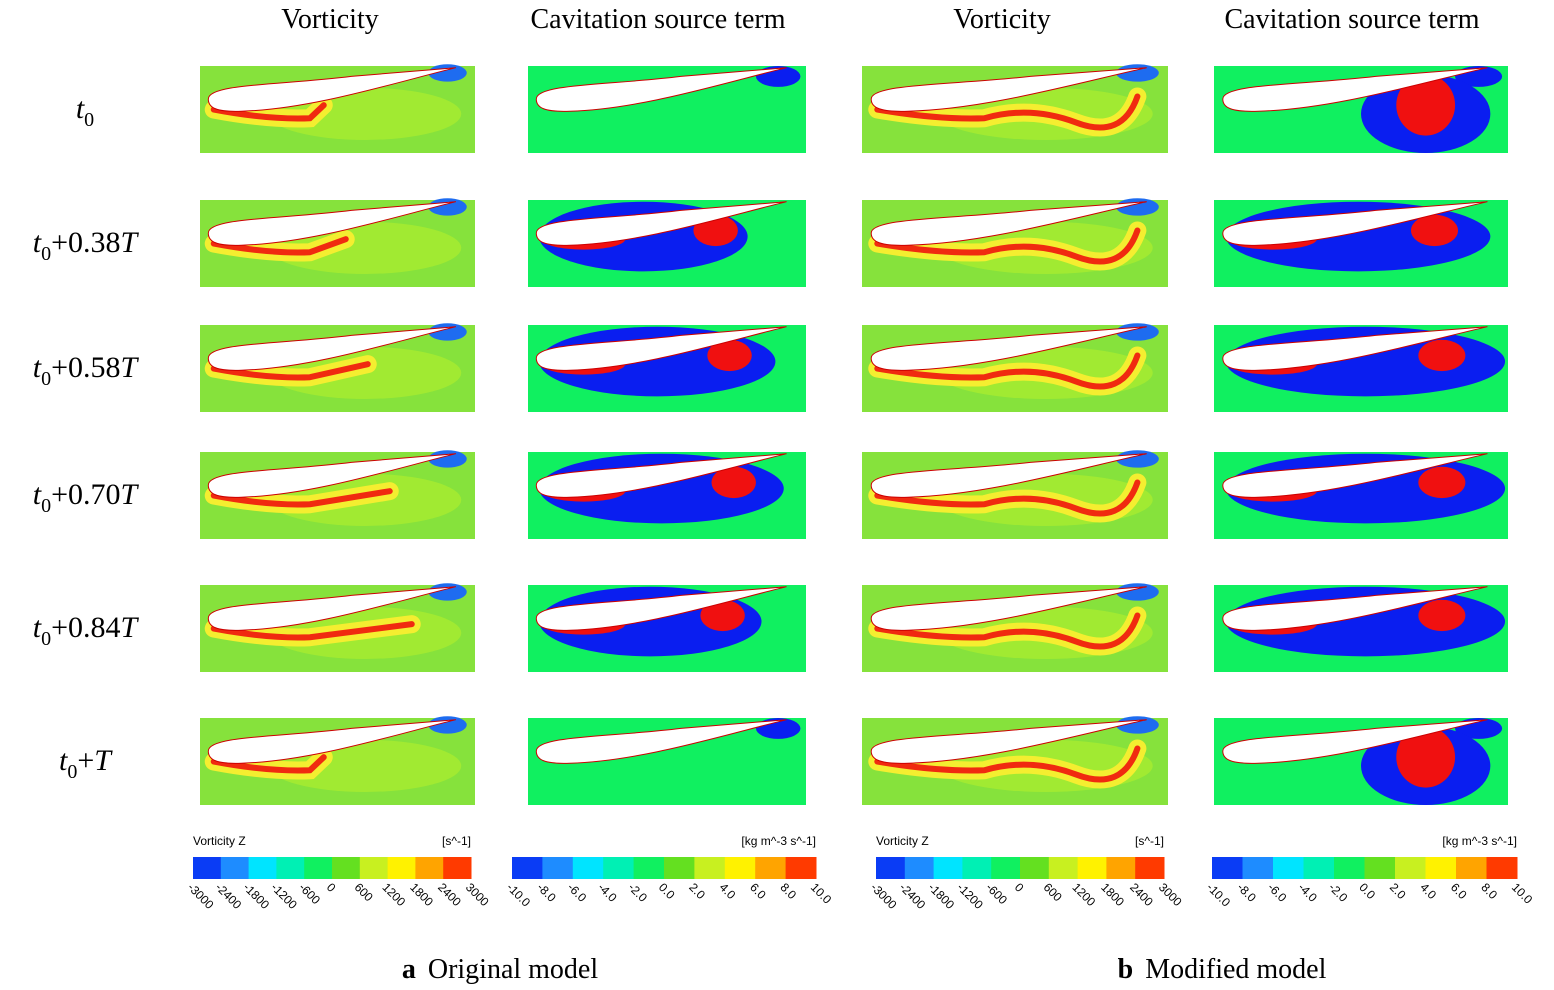 This screenshot has width=1554, height=990. What do you see at coordinates (1351, 19) in the screenshot?
I see `column-header: Cavitation source term` at bounding box center [1351, 19].